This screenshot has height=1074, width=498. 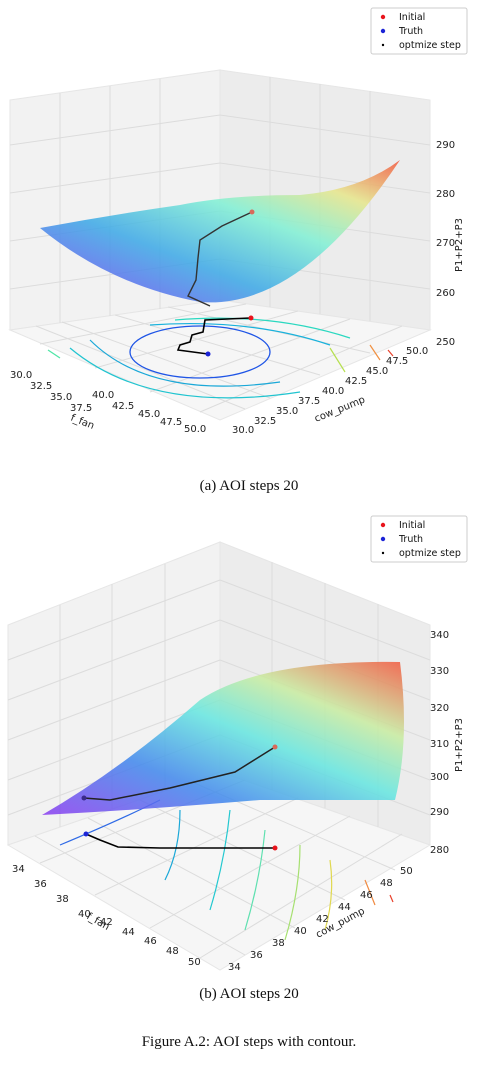 What do you see at coordinates (208, 354) in the screenshot?
I see `floor-truth-point-a` at bounding box center [208, 354].